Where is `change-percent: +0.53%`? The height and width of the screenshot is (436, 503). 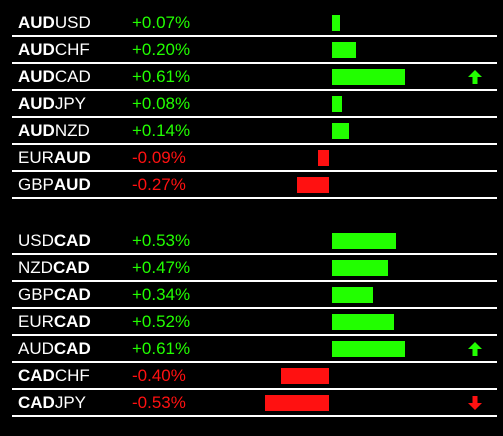 change-percent: +0.53% is located at coordinates (161, 240).